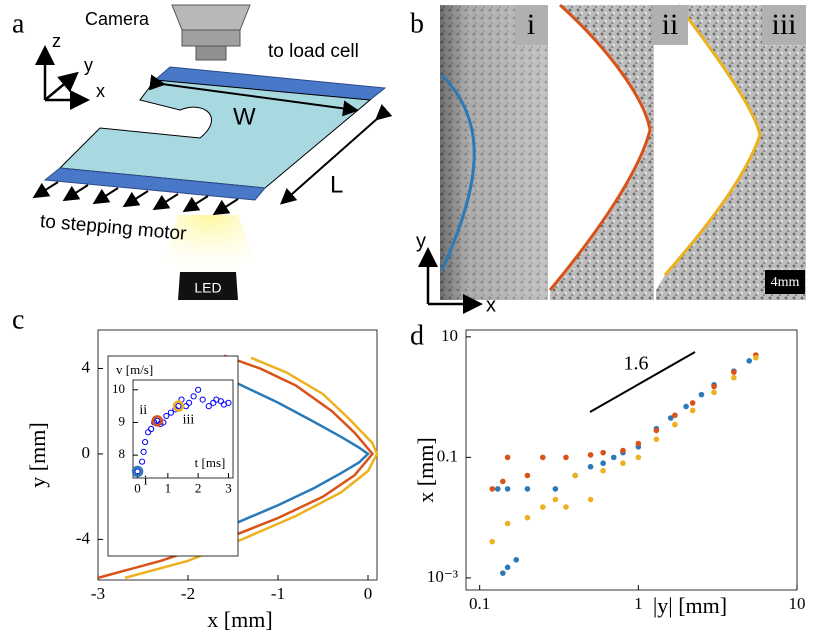 Image resolution: width=830 pixels, height=637 pixels. I want to click on scale-bar-label: 4mm, so click(785, 282).